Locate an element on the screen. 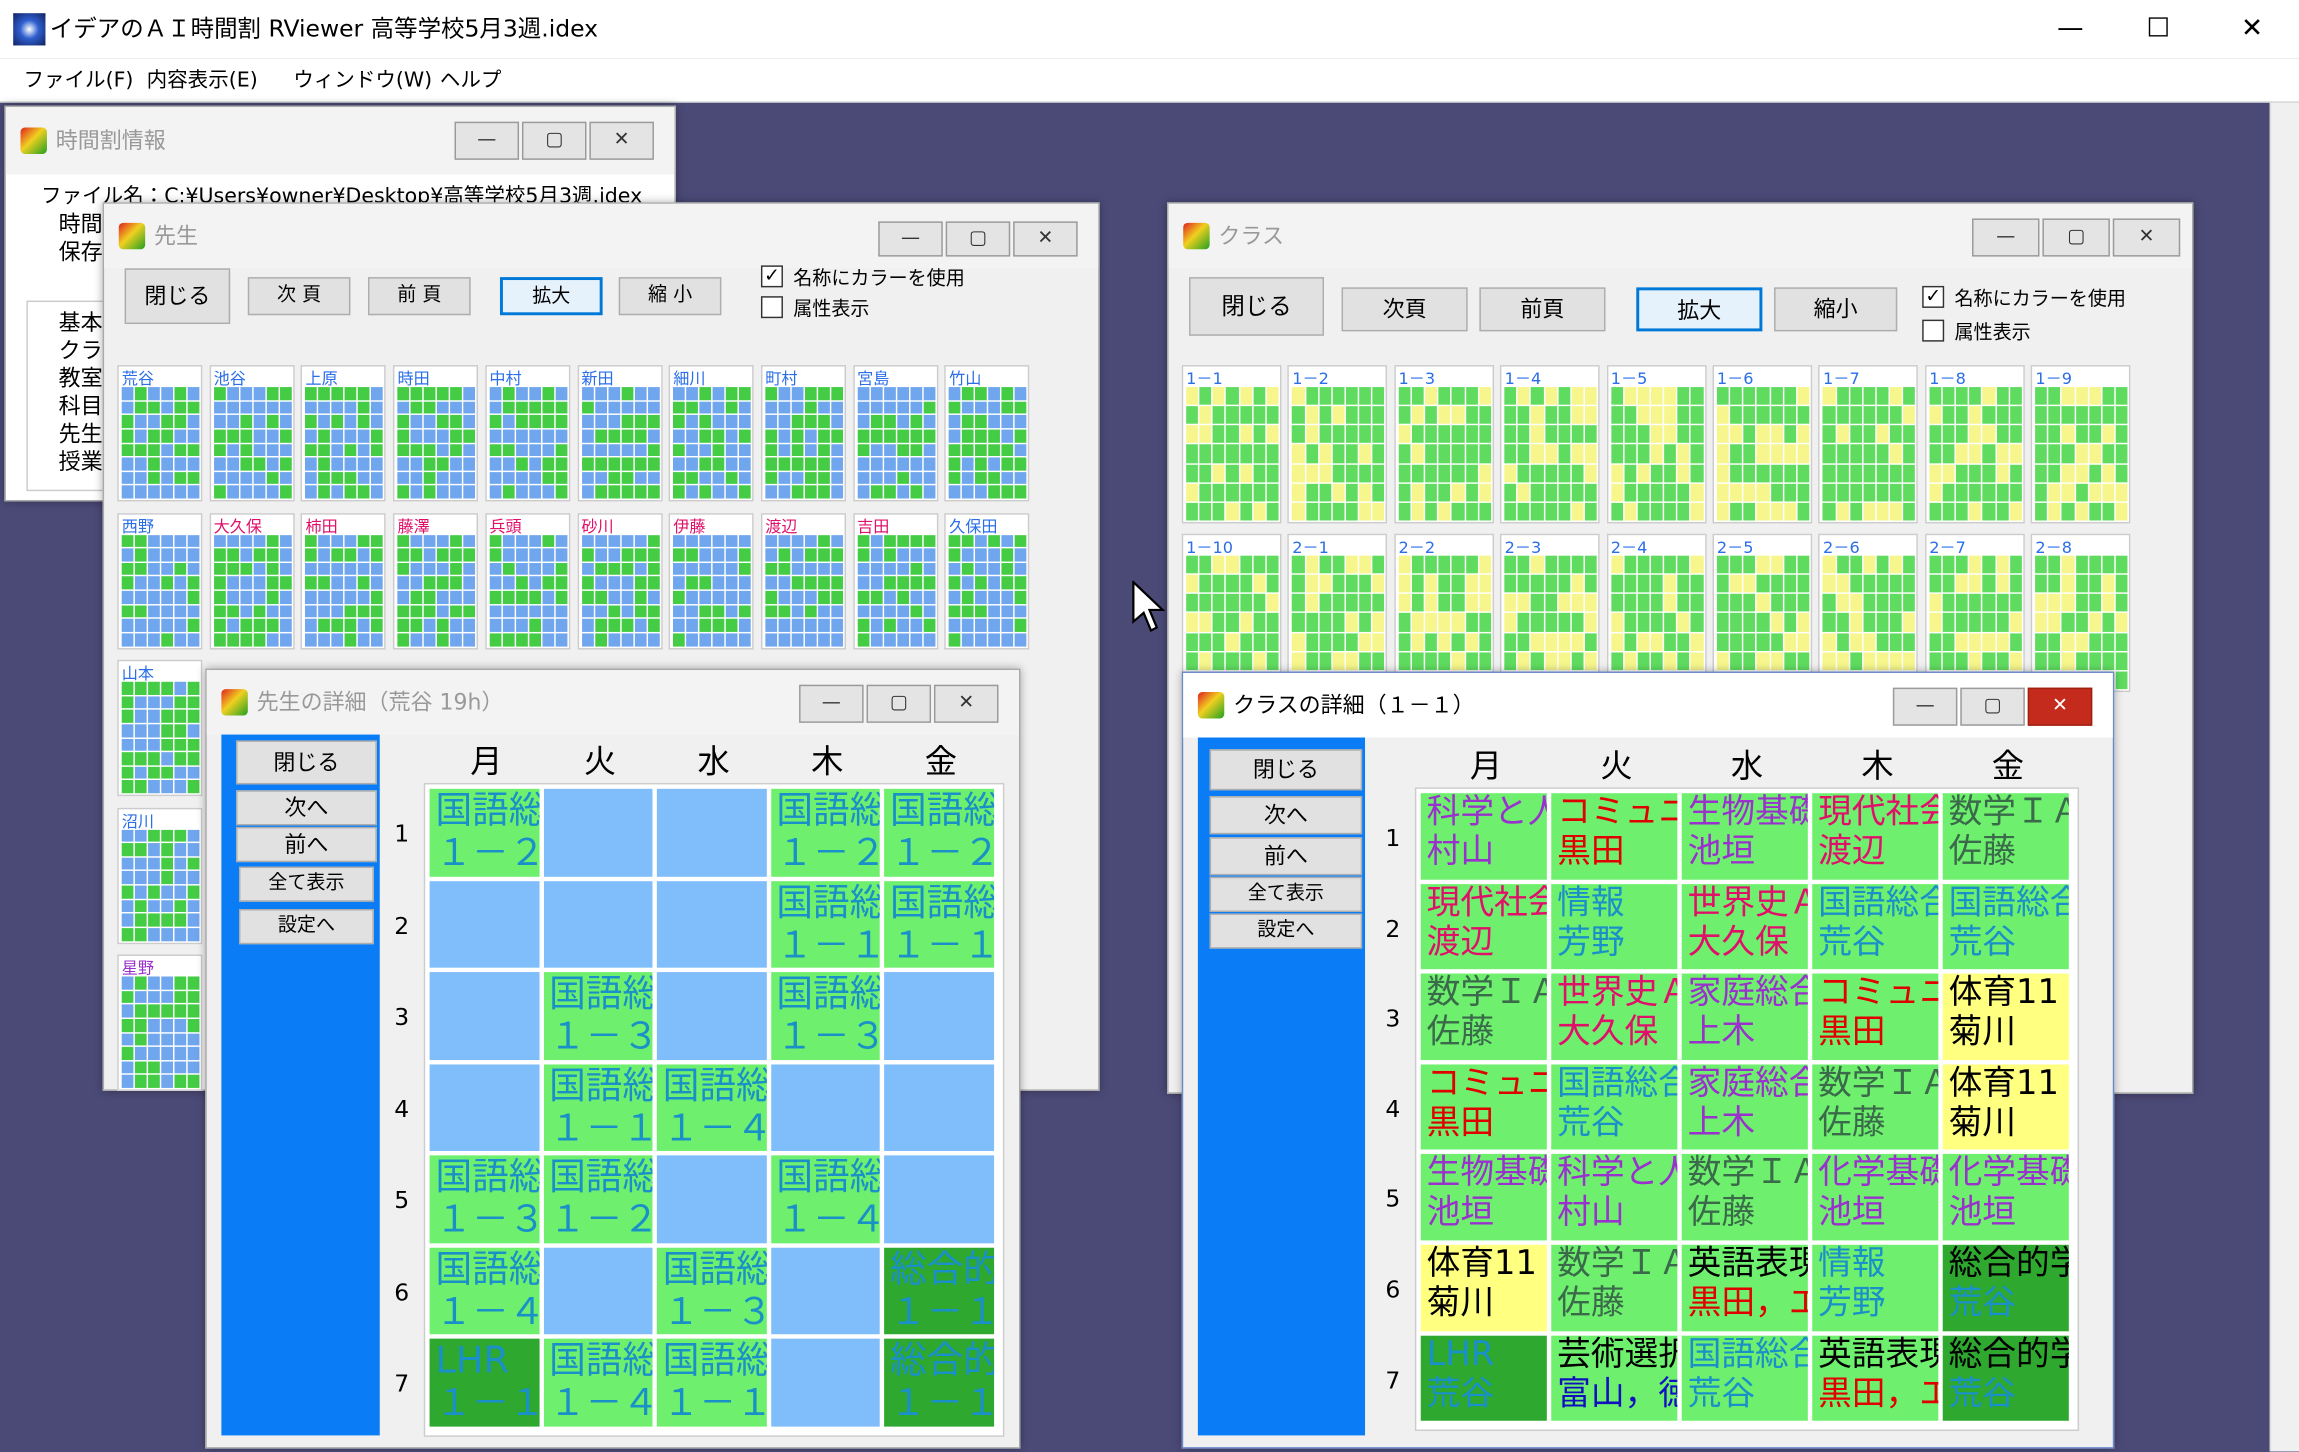  mini-timetable: 1－7 is located at coordinates (1868, 444).